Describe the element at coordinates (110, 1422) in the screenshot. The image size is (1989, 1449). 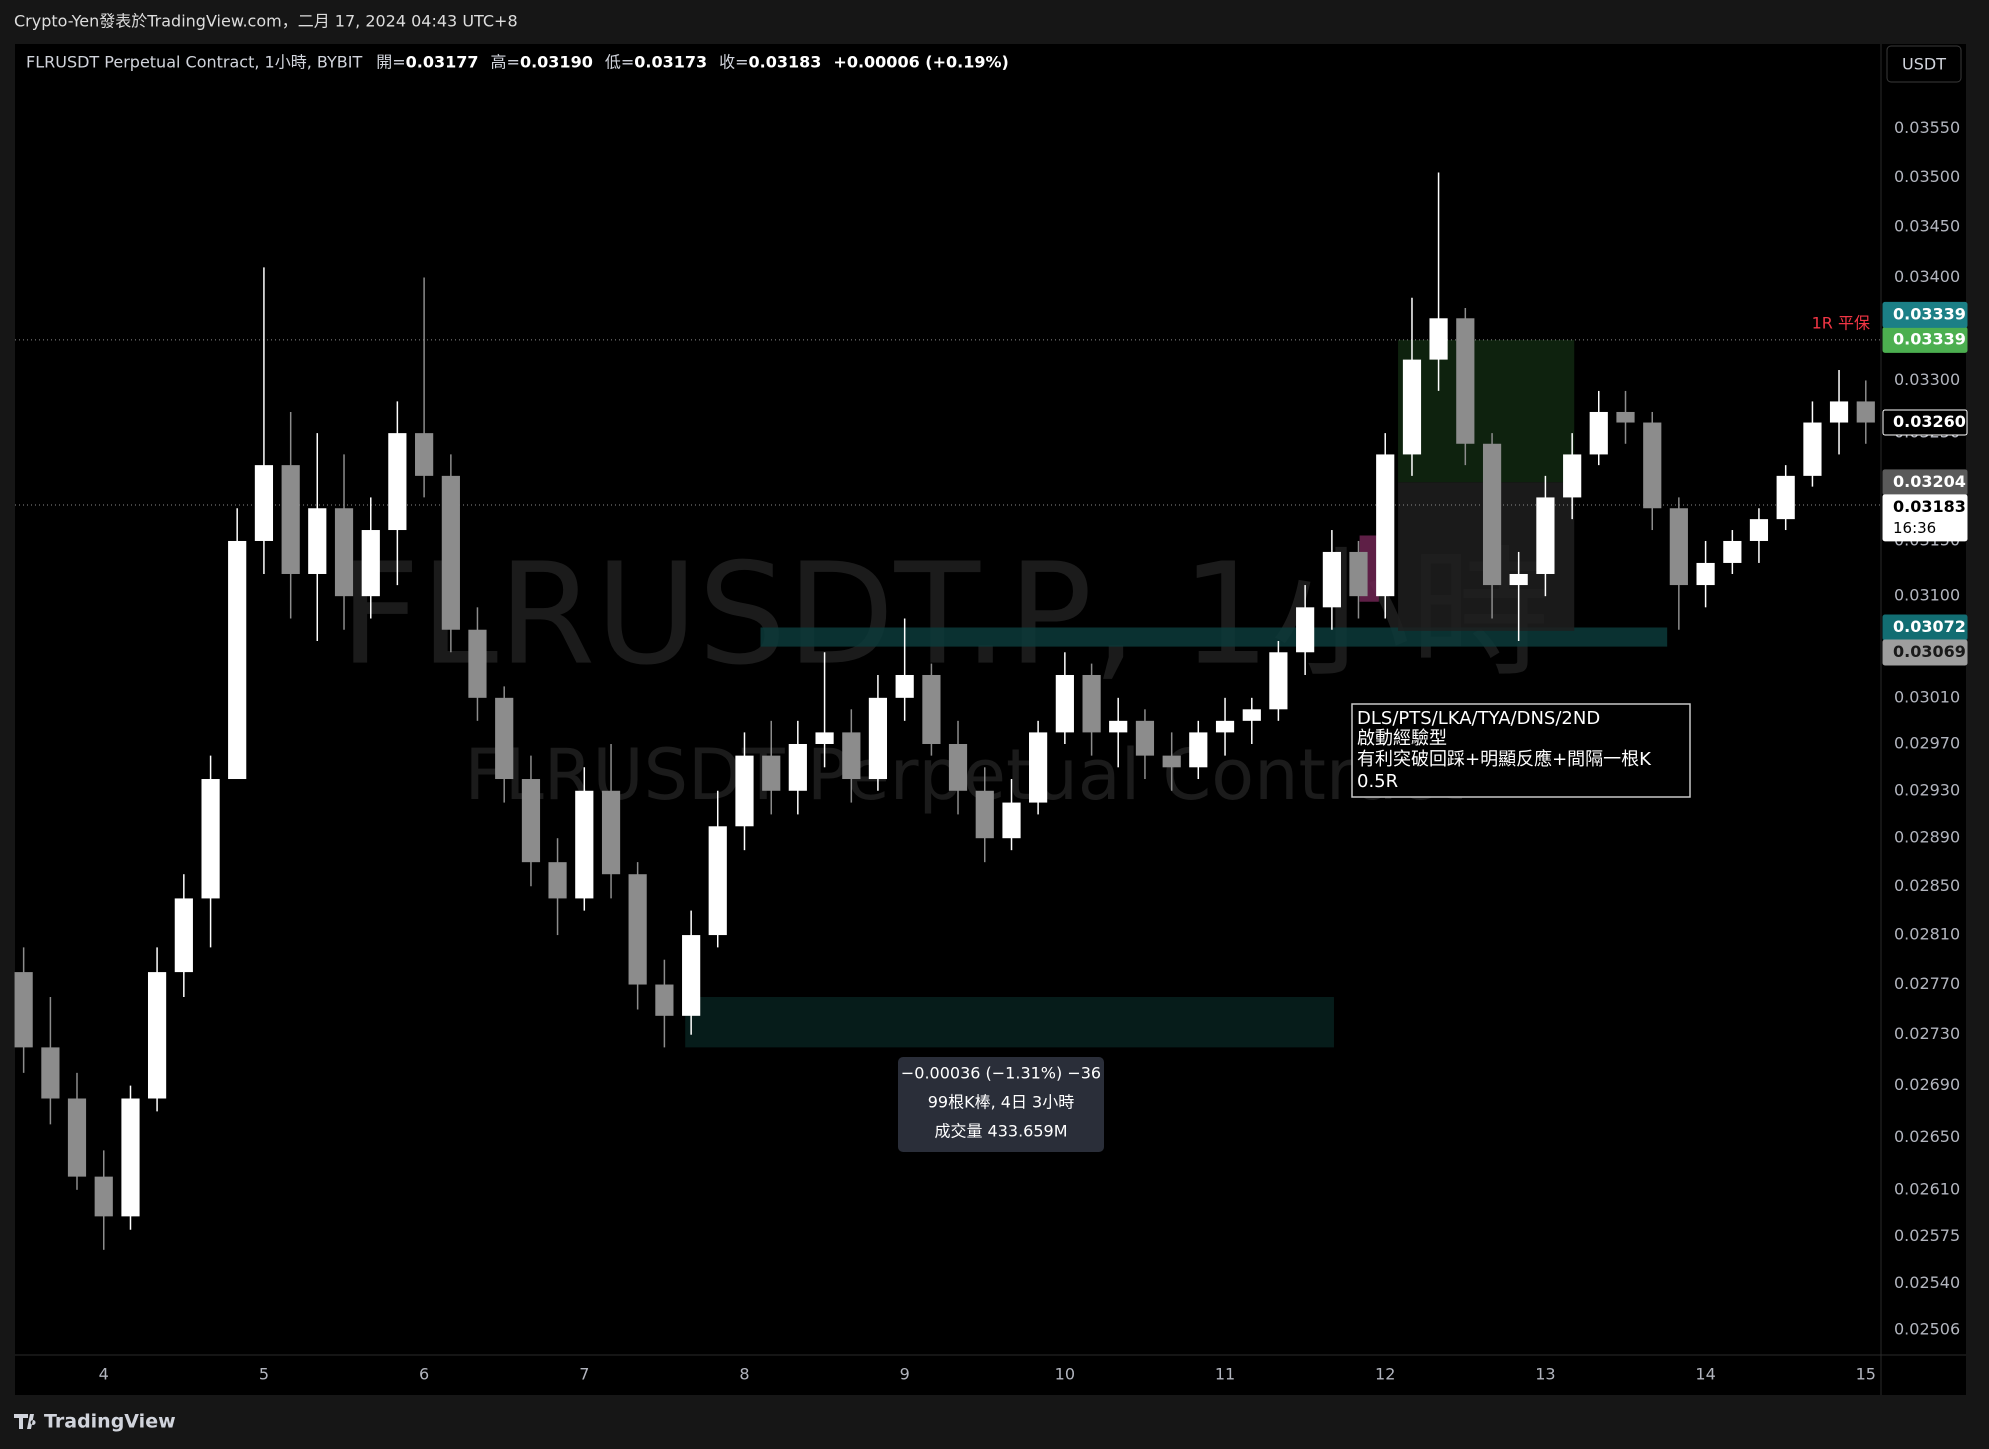
I see `logo-text: TradingView` at that location.